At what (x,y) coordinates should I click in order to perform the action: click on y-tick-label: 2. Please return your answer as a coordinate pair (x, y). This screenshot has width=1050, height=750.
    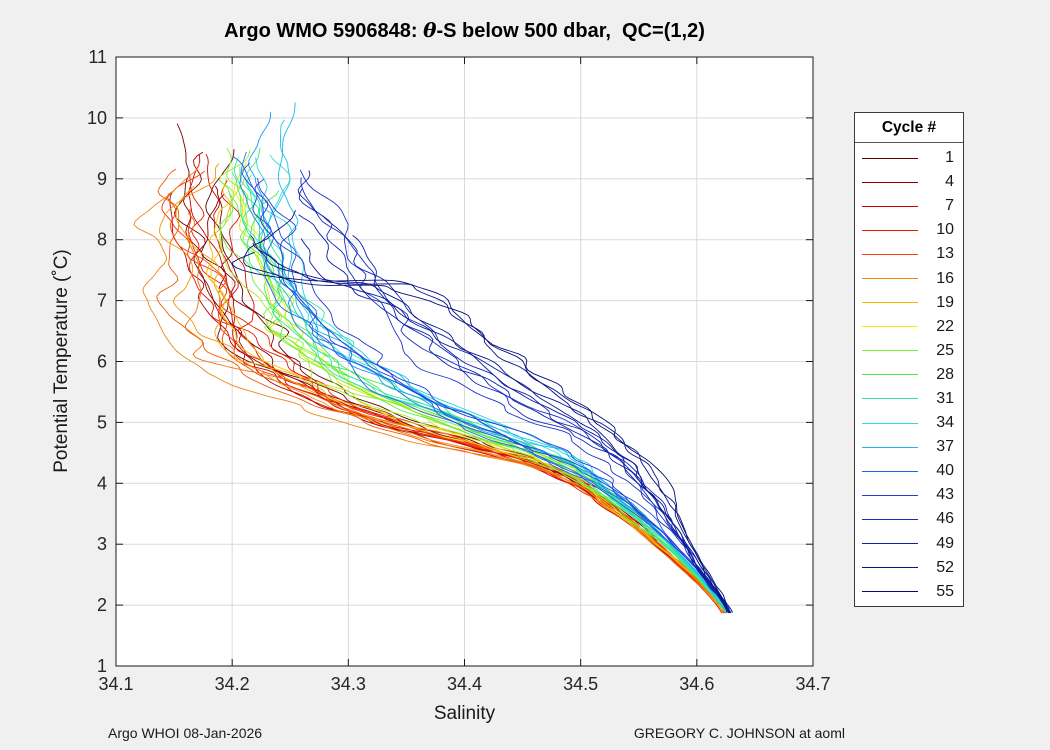
    Looking at the image, I should click on (102, 605).